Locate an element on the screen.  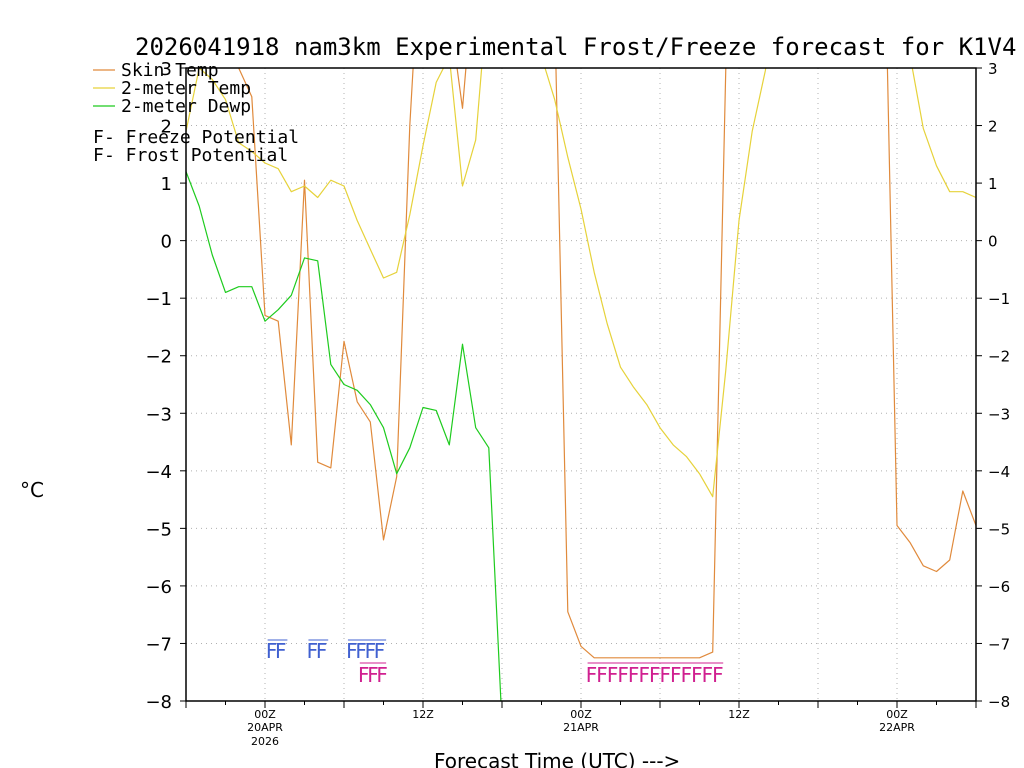
x-tick-date: 22APR is located at coordinates (897, 727).